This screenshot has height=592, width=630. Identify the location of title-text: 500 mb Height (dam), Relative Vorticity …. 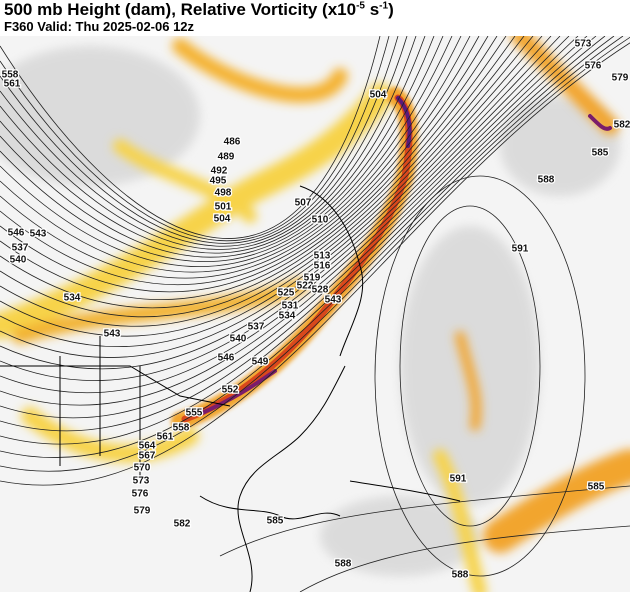
(180, 9).